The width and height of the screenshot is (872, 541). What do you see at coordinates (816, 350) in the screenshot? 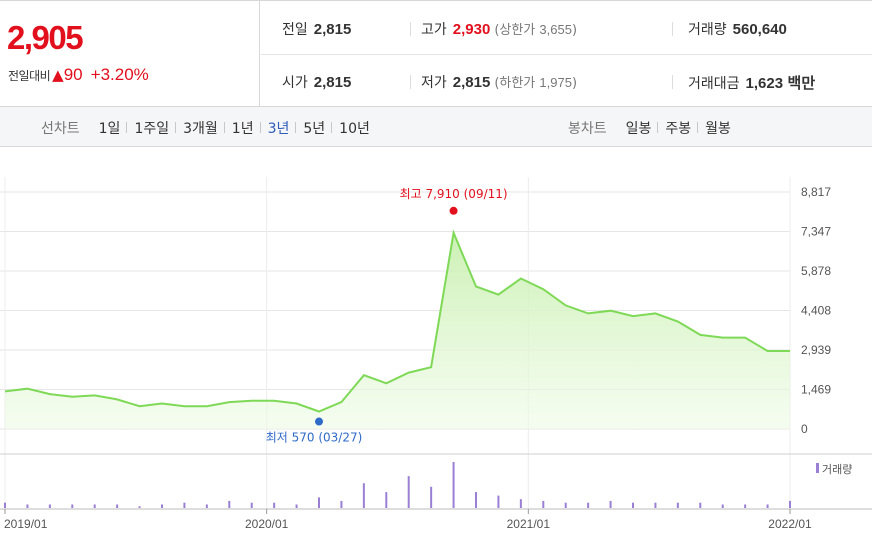
I see `y-tick-label: 2,939` at bounding box center [816, 350].